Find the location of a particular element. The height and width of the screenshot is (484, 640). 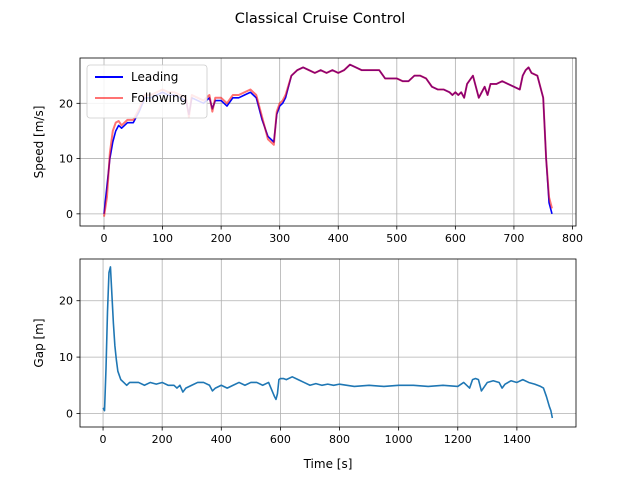

gap-xtick-label-0: 0 is located at coordinates (103, 439).